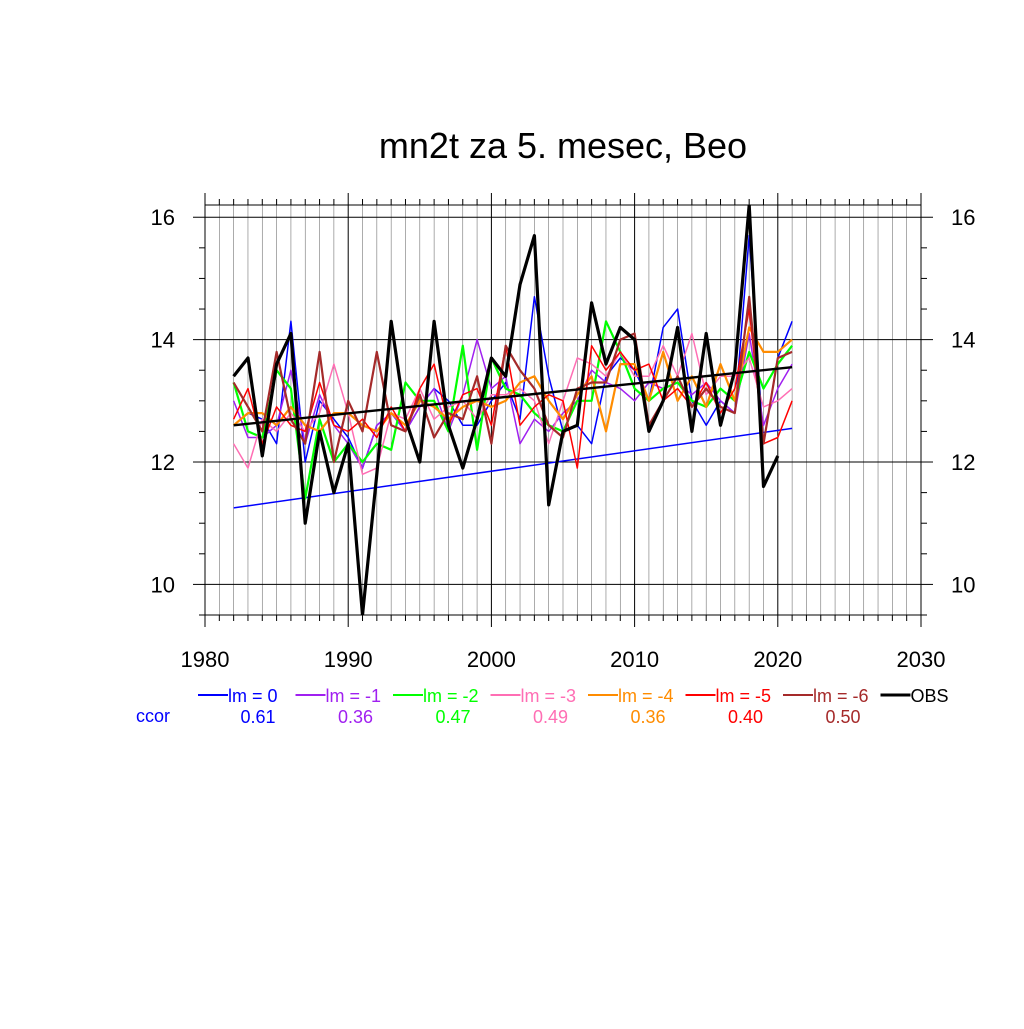  Describe the element at coordinates (163, 217) in the screenshot. I see `y-tick-label-left: 16` at that location.